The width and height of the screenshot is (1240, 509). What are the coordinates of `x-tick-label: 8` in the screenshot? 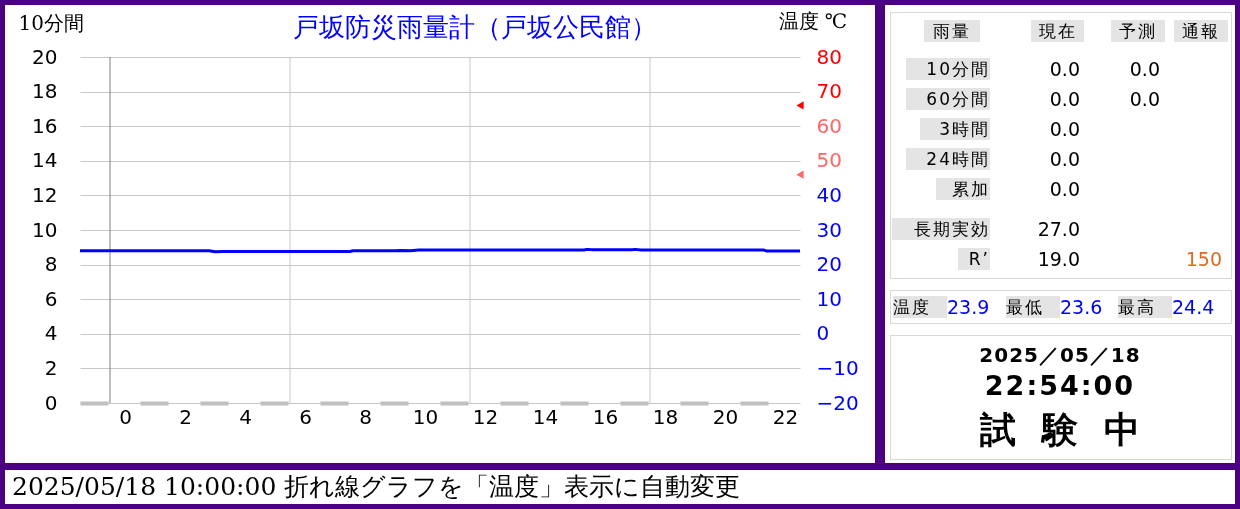 It's located at (365, 416).